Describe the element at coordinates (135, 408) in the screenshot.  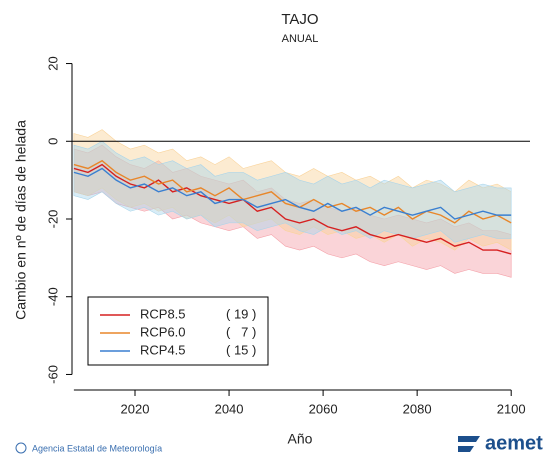
I see `x-tick-label: 2020` at that location.